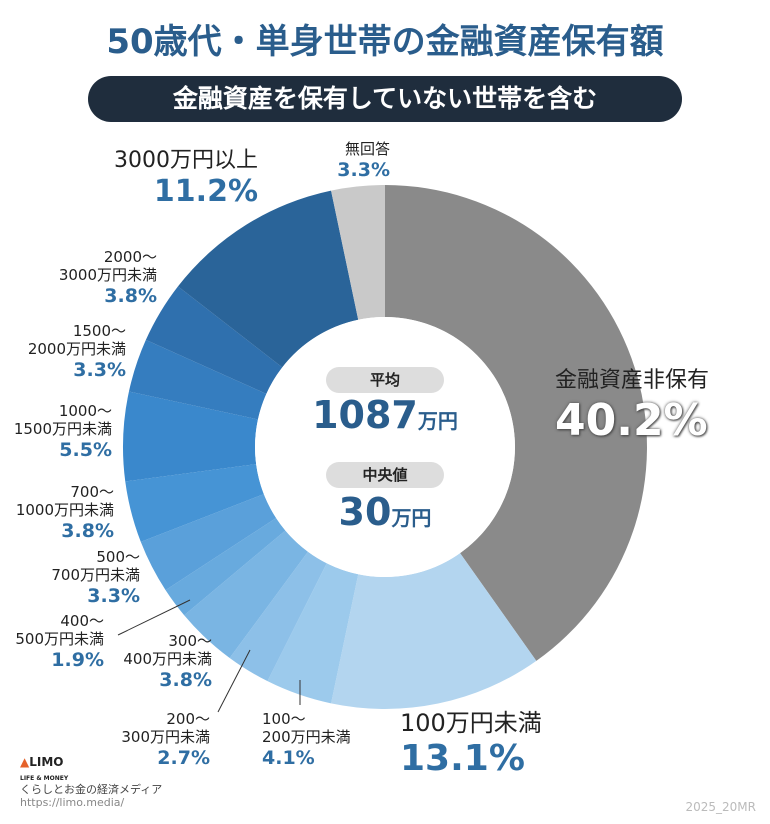  I want to click on slice-label-text: 1500〜, so click(99, 331).